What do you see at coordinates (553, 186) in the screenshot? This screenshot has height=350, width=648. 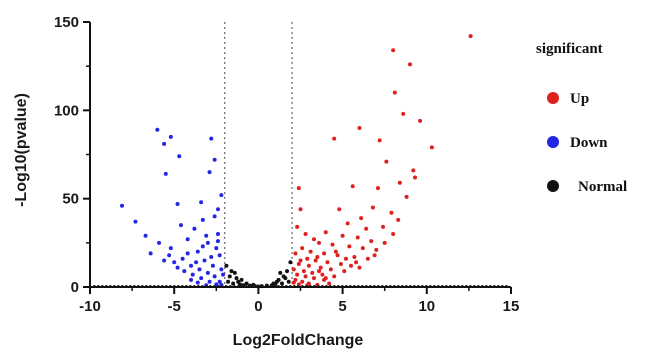 I see `legend-marker-normal` at bounding box center [553, 186].